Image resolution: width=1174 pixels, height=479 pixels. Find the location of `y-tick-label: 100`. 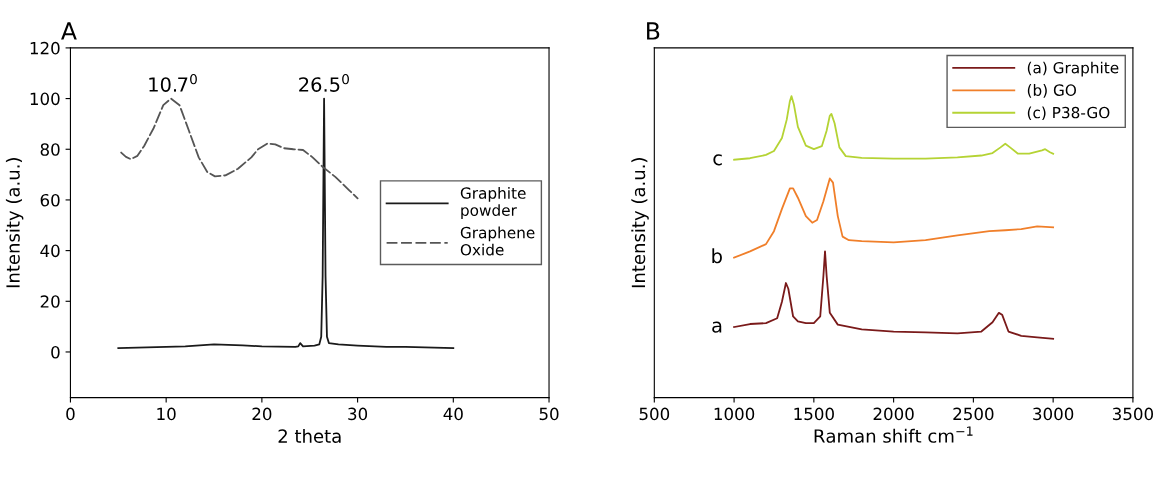

y-tick-label: 100 is located at coordinates (45, 99).